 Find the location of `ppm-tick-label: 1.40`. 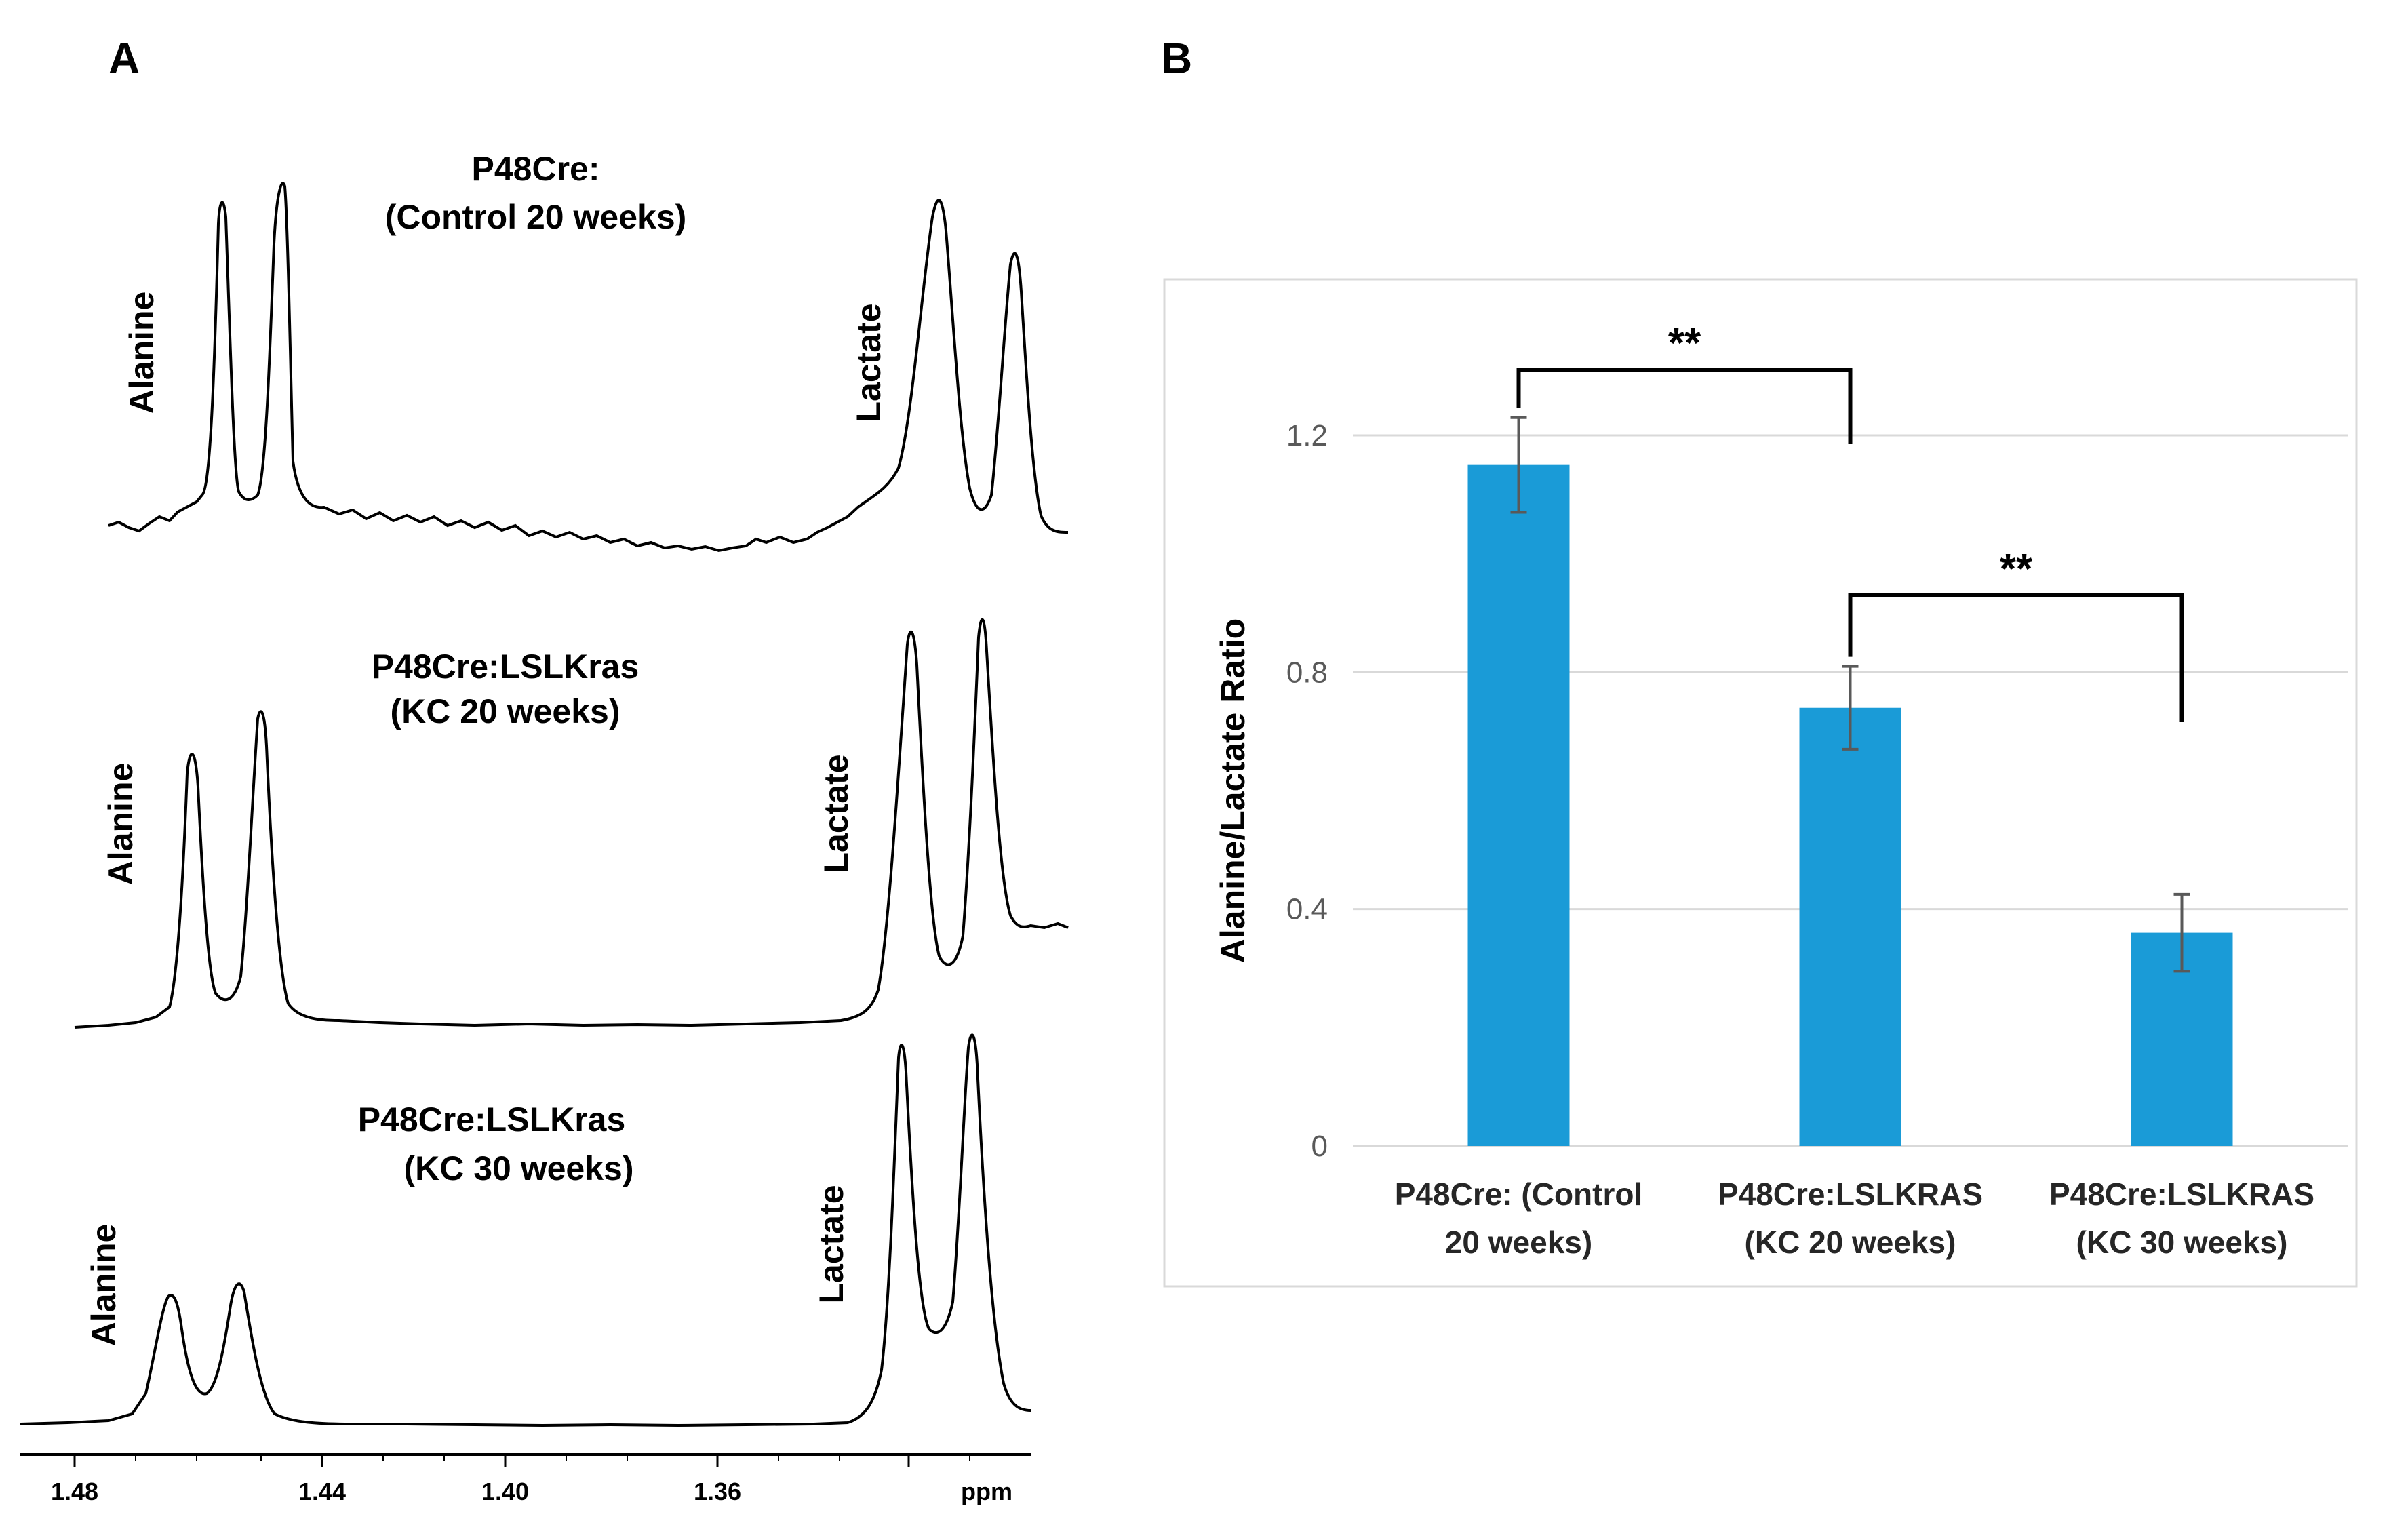

ppm-tick-label: 1.40 is located at coordinates (505, 1491).